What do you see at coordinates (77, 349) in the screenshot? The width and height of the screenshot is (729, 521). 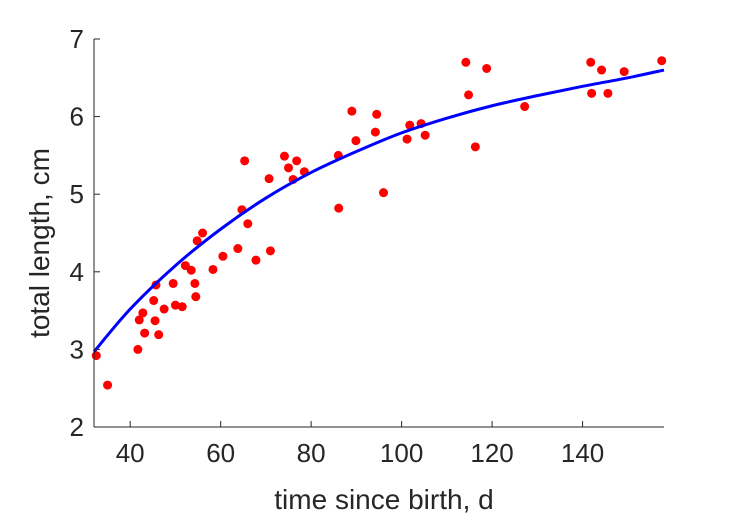 I see `y-tick-label: 3` at bounding box center [77, 349].